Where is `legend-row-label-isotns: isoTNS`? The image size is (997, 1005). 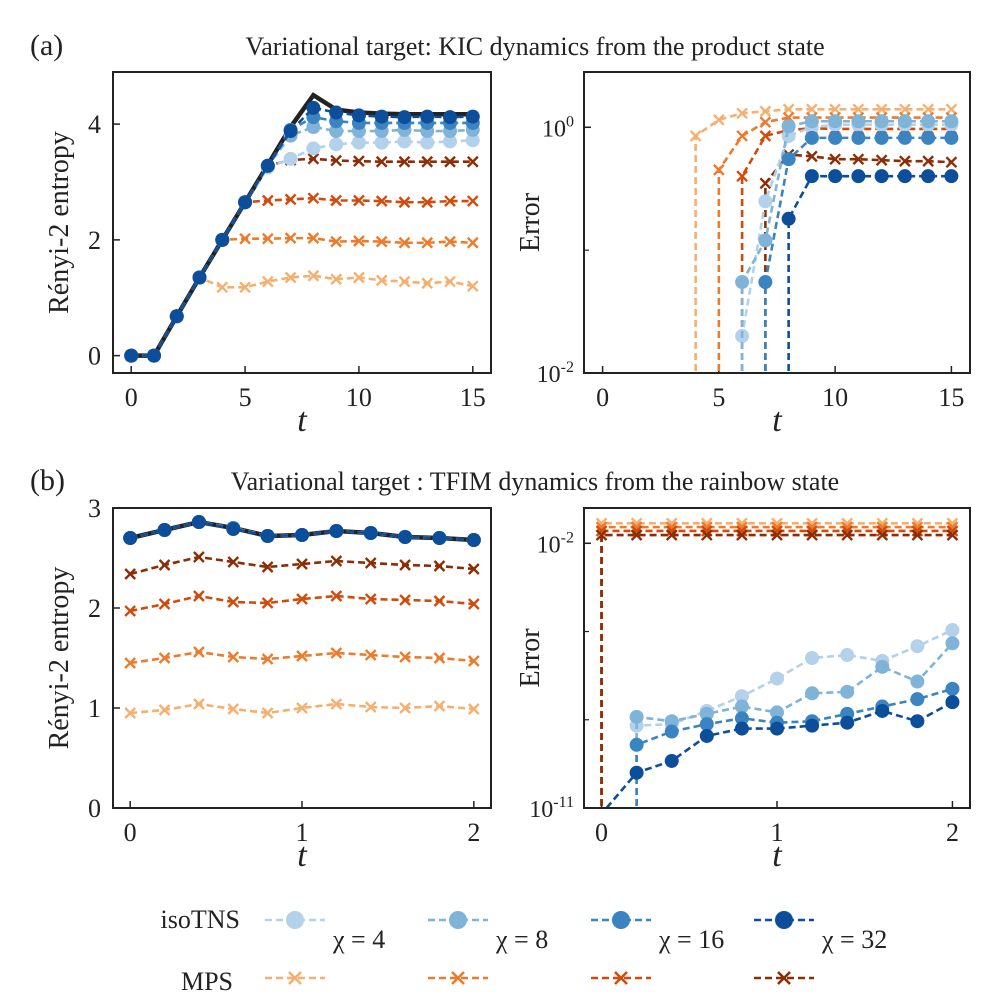
legend-row-label-isotns: isoTNS is located at coordinates (200, 919).